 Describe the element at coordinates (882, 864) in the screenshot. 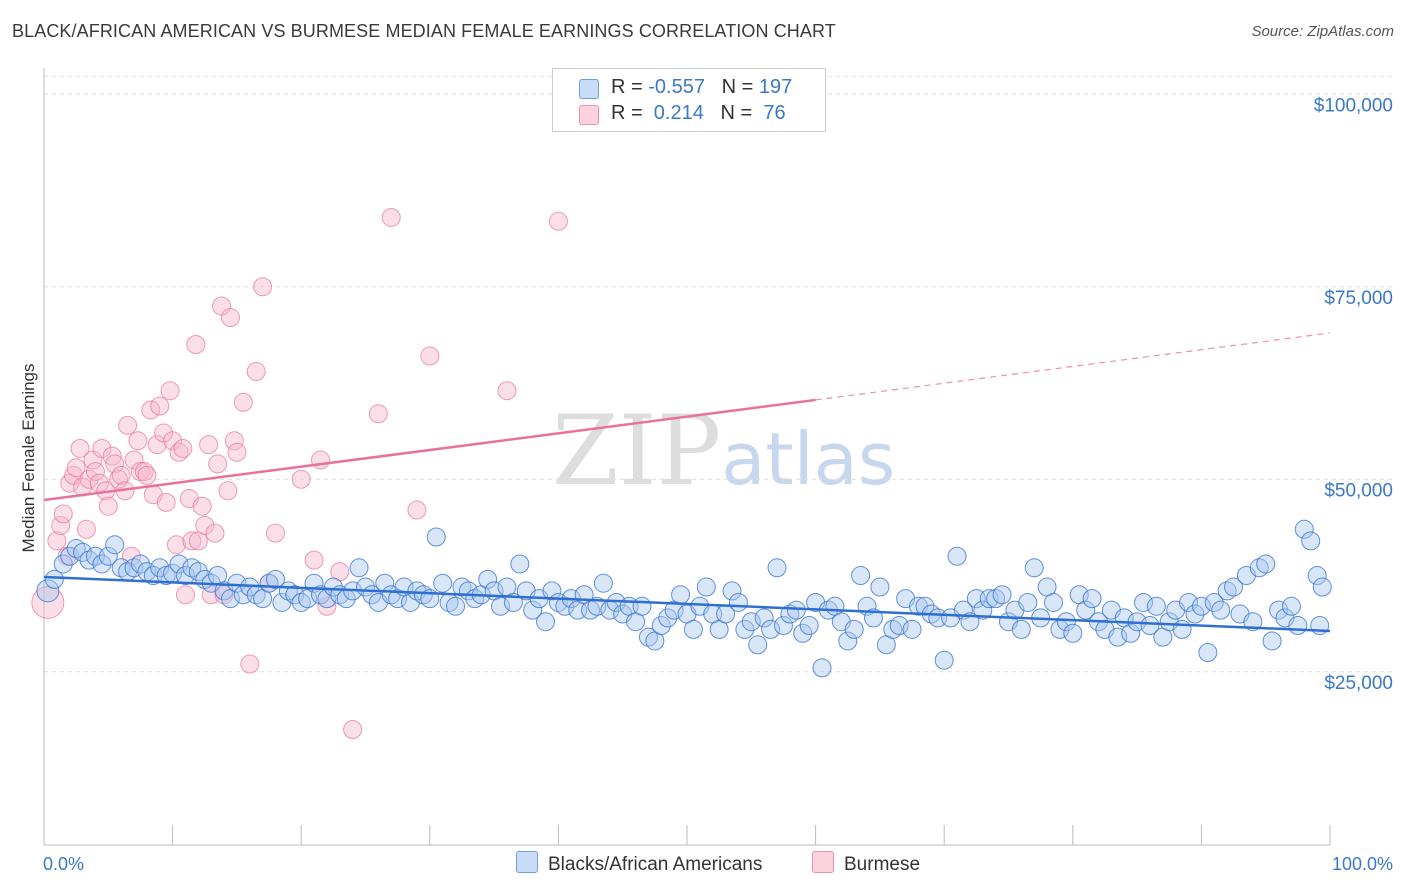

I see `bottom-label-burmese: Burmese` at that location.